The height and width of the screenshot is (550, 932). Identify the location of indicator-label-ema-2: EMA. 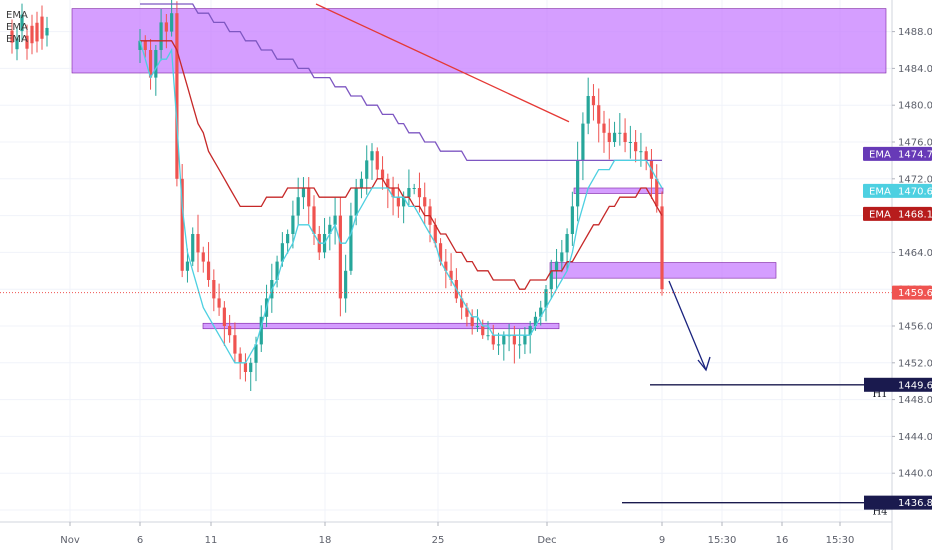
(17, 27).